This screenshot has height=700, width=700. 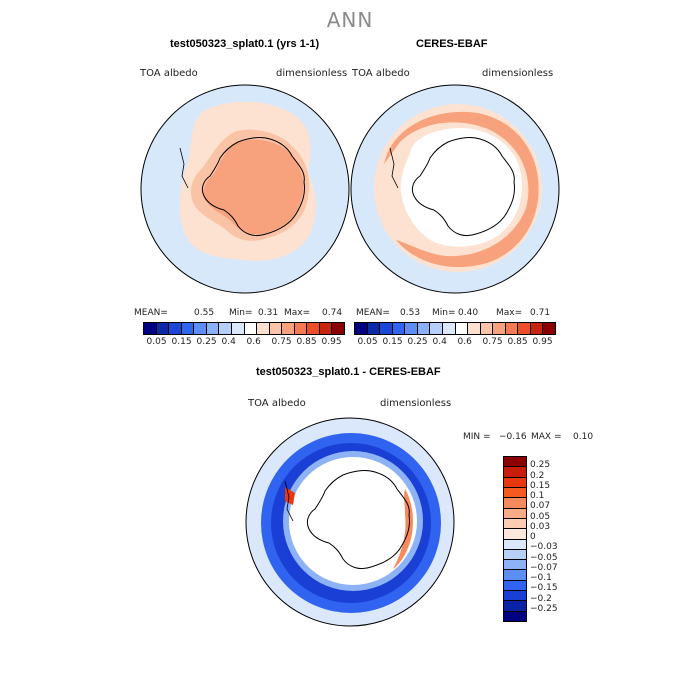 I want to click on right-colorbar, so click(x=455, y=328).